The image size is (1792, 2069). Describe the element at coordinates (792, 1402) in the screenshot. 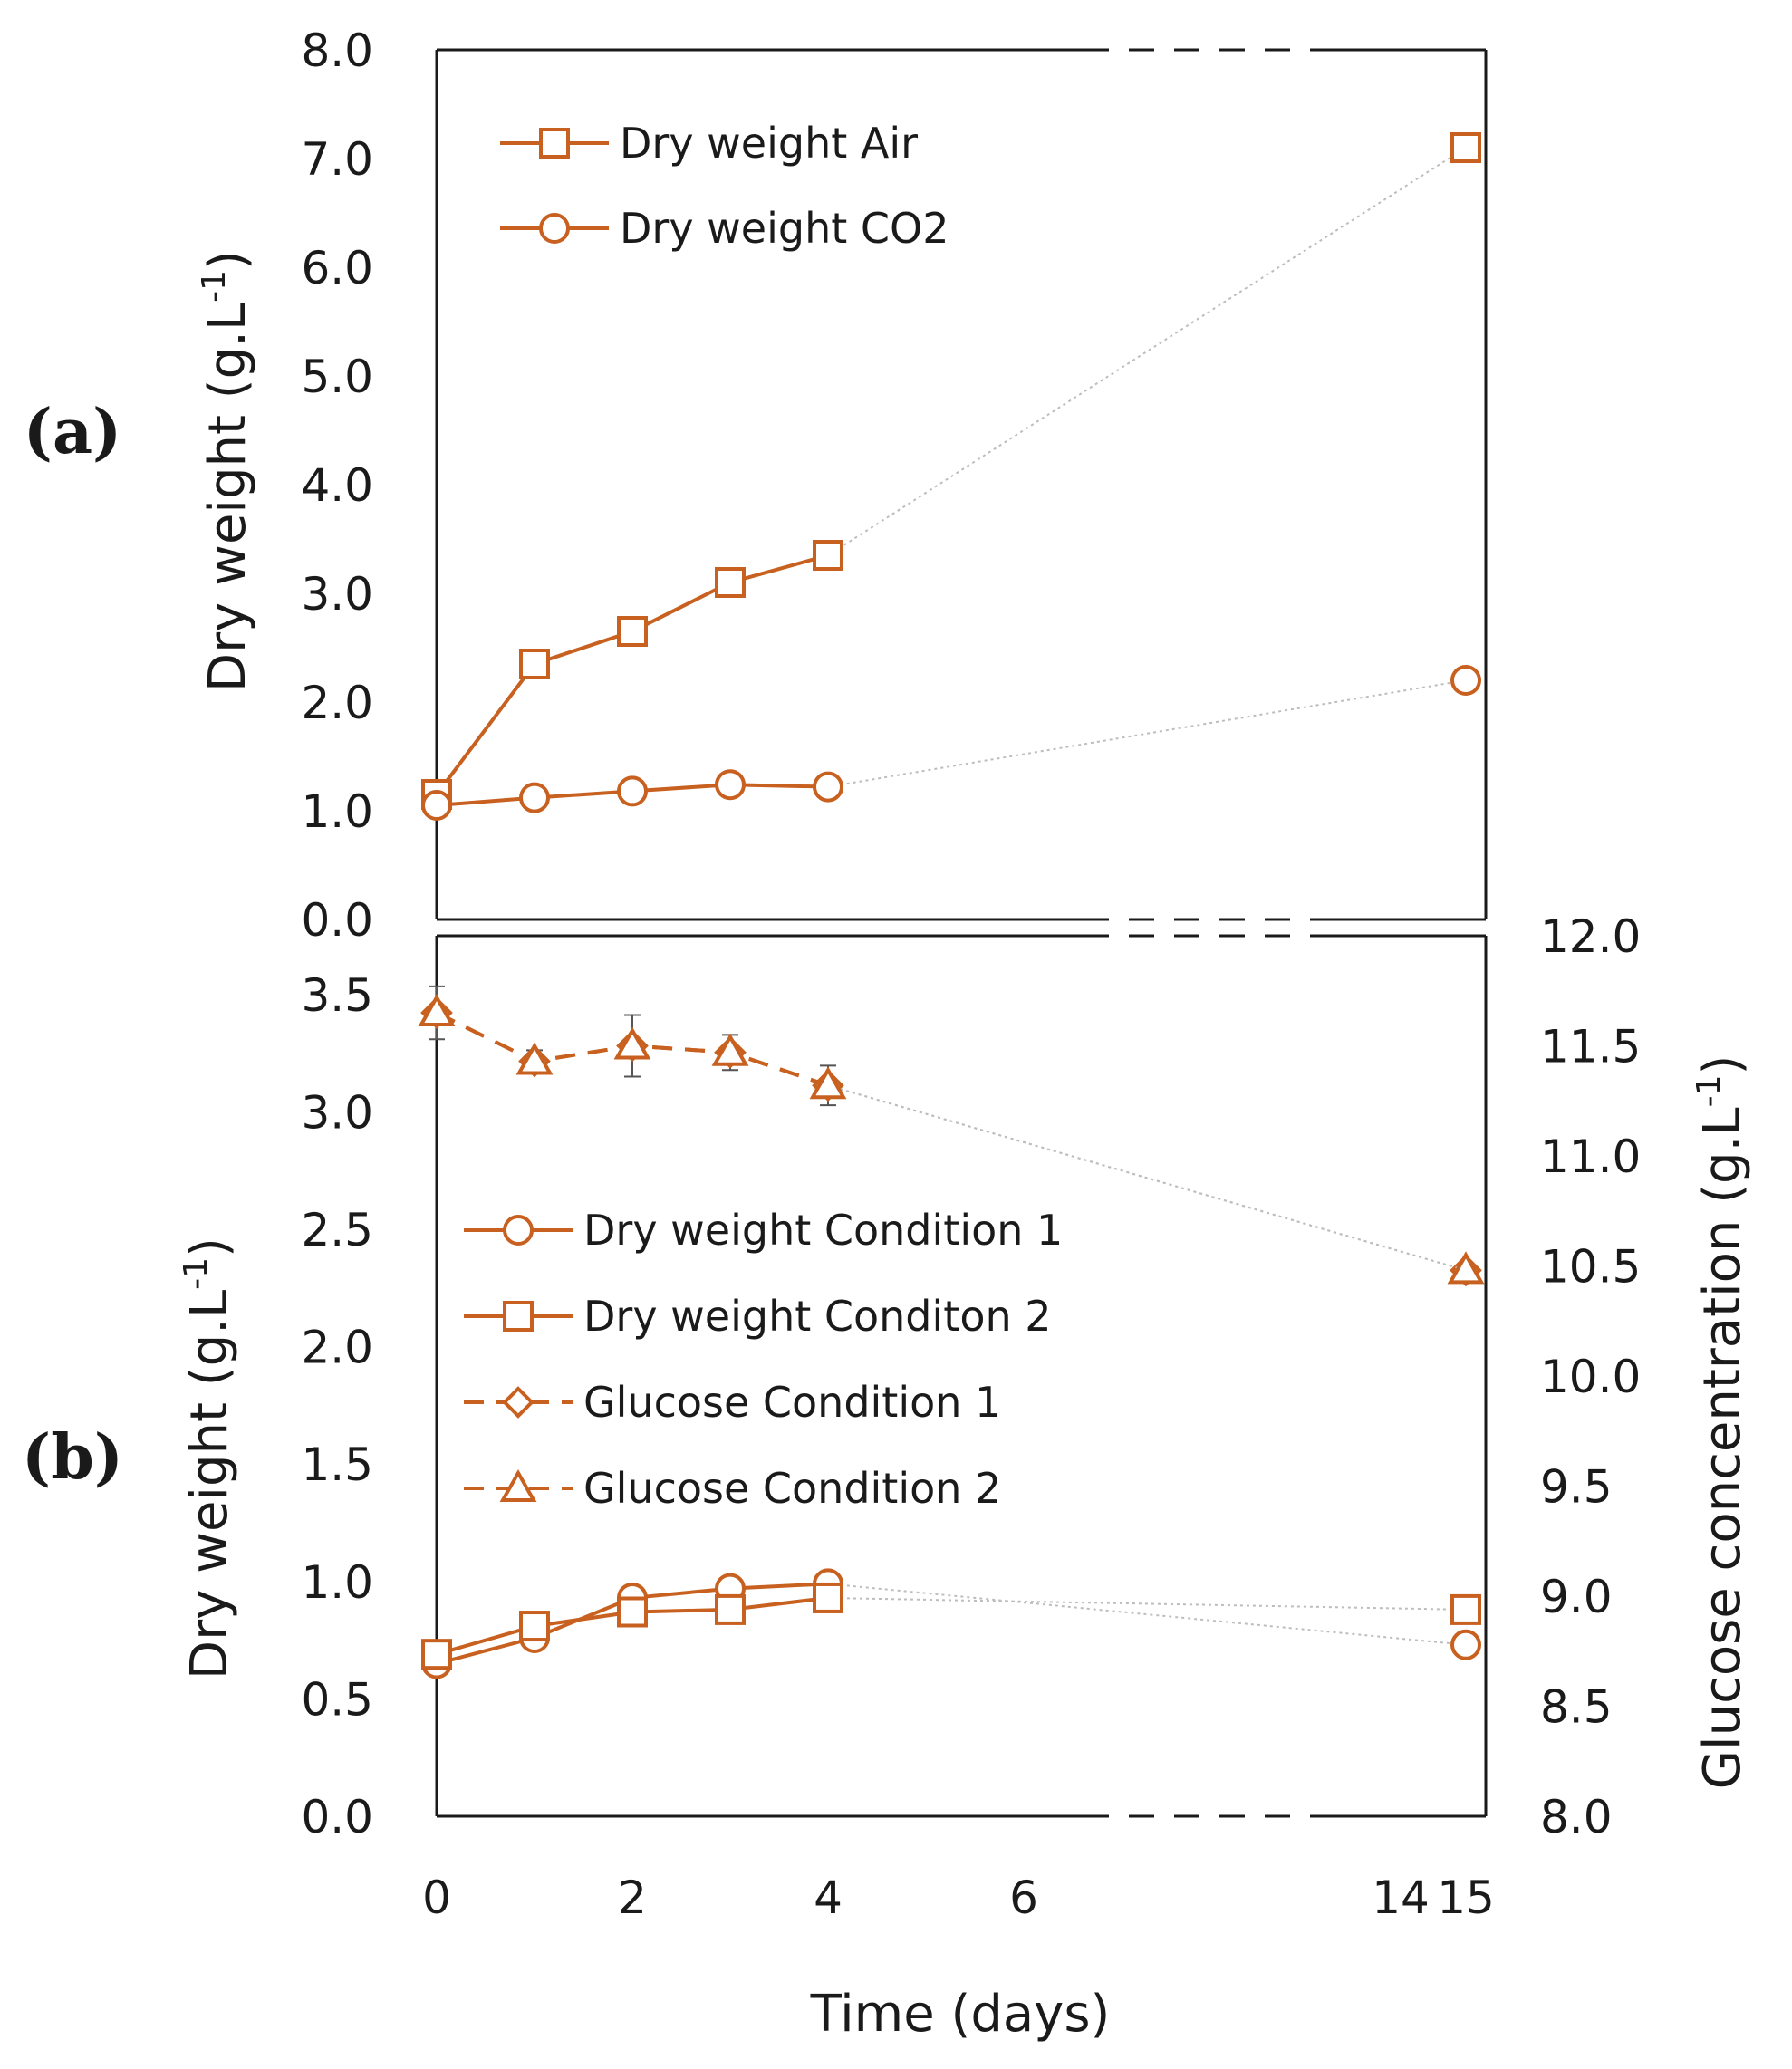

I see `legend-label-2: Glucose Condition 1` at that location.